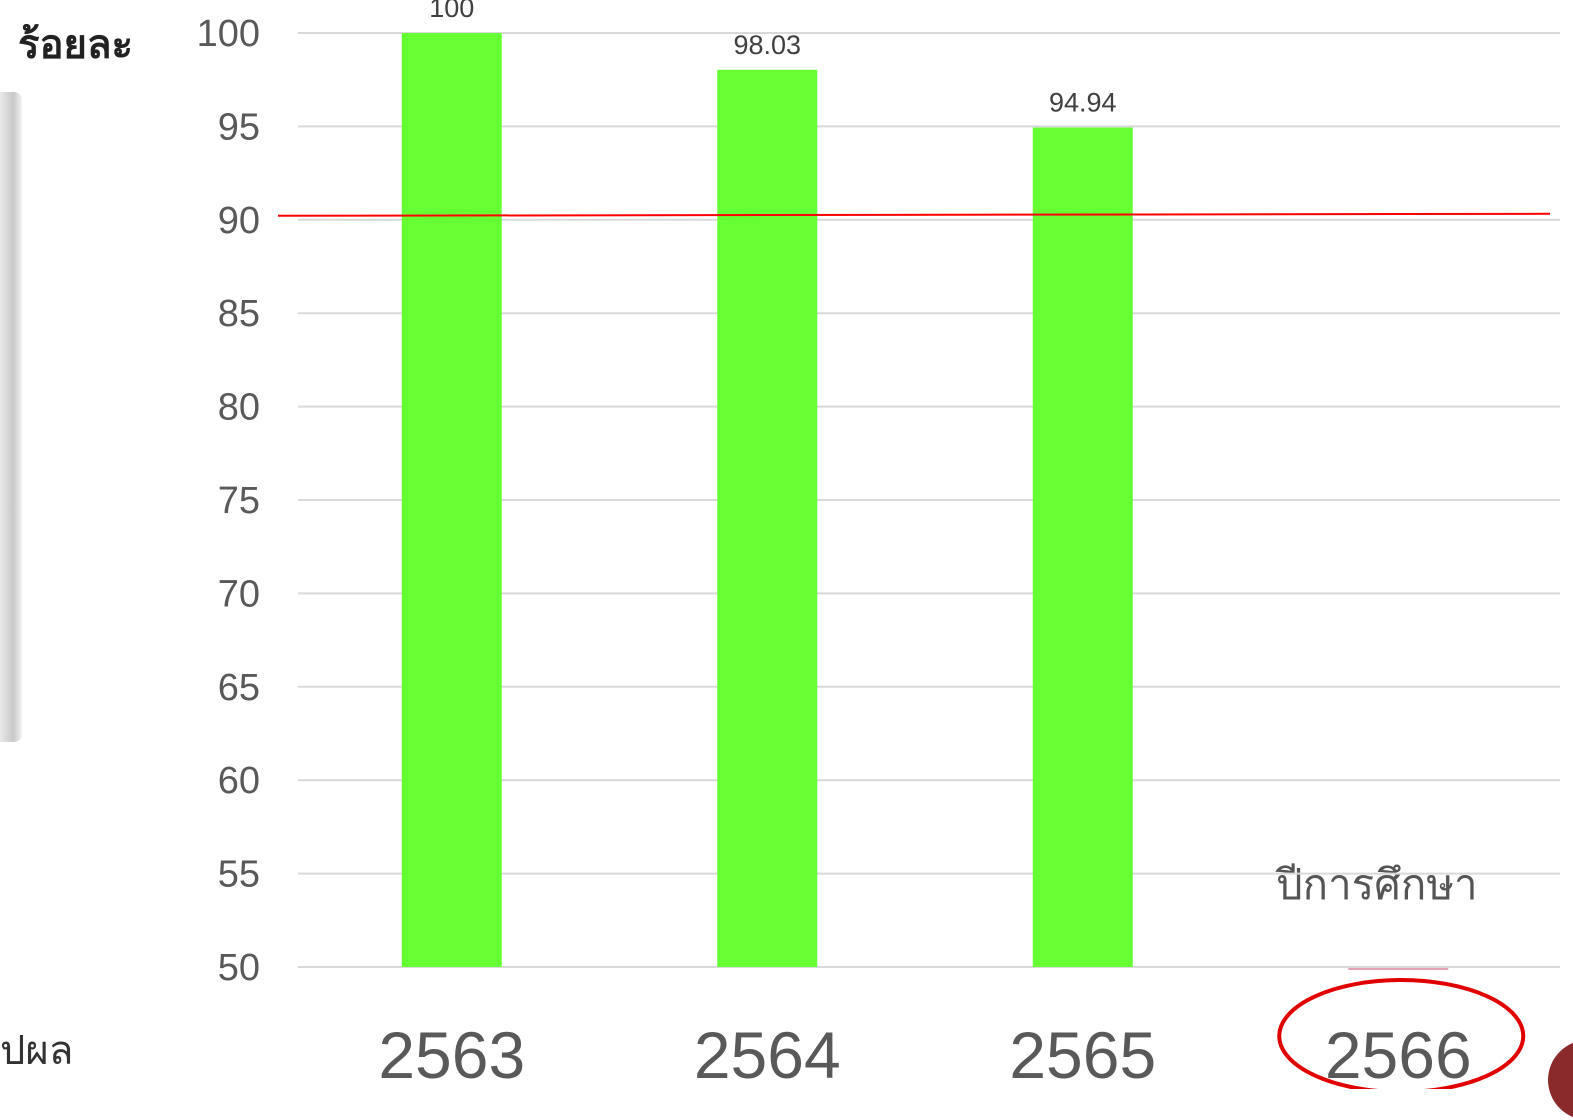 The image size is (1573, 1120). What do you see at coordinates (239, 314) in the screenshot?
I see `y-tick-label: 85` at bounding box center [239, 314].